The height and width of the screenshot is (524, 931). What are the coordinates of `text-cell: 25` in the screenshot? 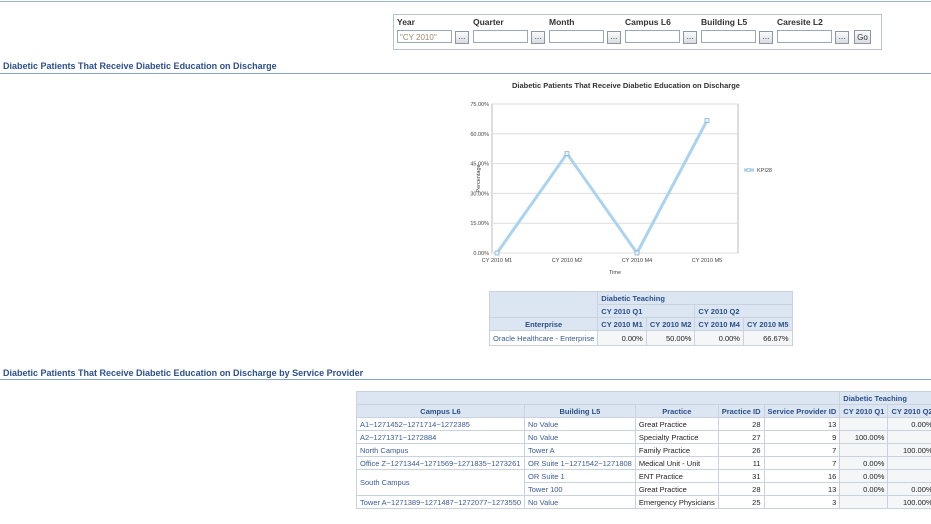 It's located at (741, 502).